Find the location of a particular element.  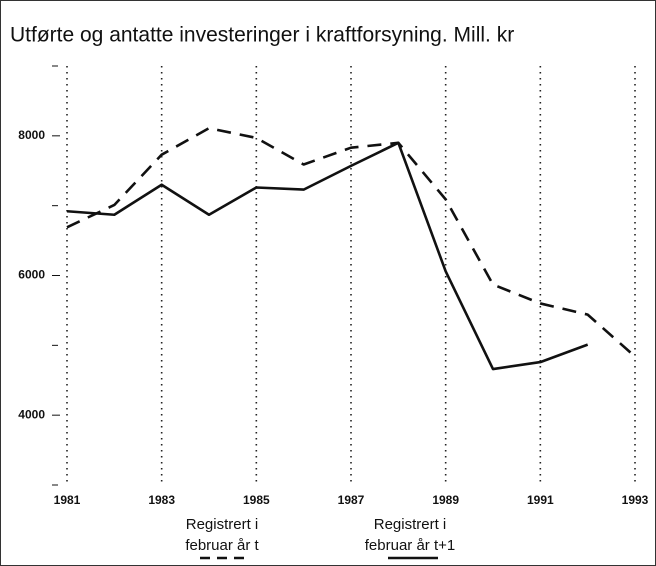

x-tick-label: 1983 is located at coordinates (161, 500).